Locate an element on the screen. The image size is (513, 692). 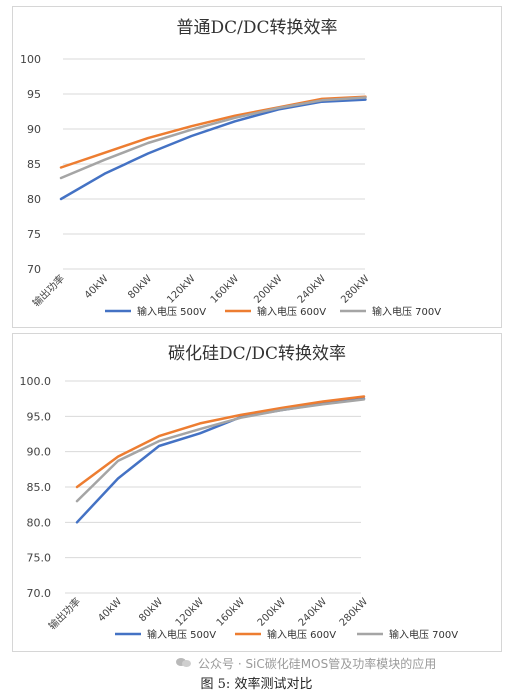
wechat-icon is located at coordinates (184, 663).